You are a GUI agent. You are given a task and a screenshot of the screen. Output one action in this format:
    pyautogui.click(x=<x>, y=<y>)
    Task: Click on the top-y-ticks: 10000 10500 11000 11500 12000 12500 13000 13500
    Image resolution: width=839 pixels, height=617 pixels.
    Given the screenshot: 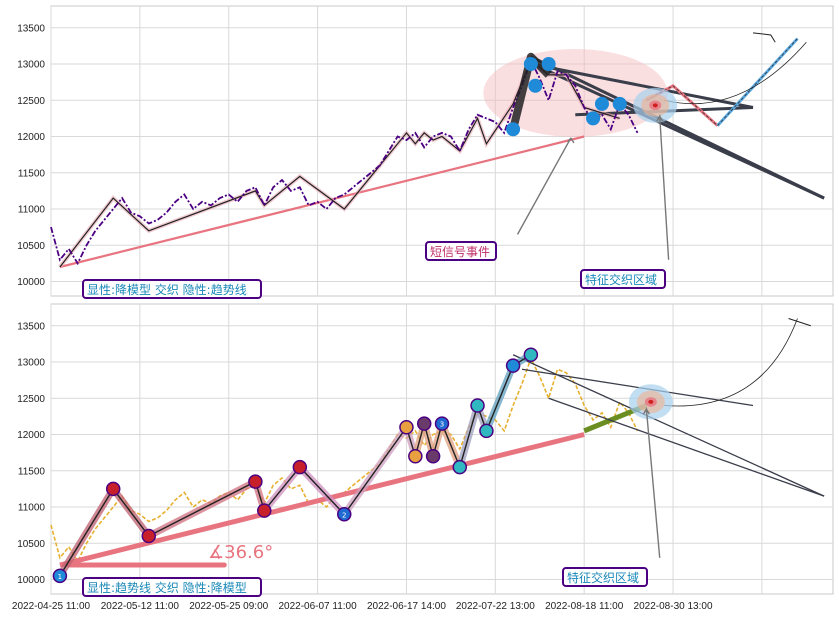 What is the action you would take?
    pyautogui.click(x=31, y=155)
    